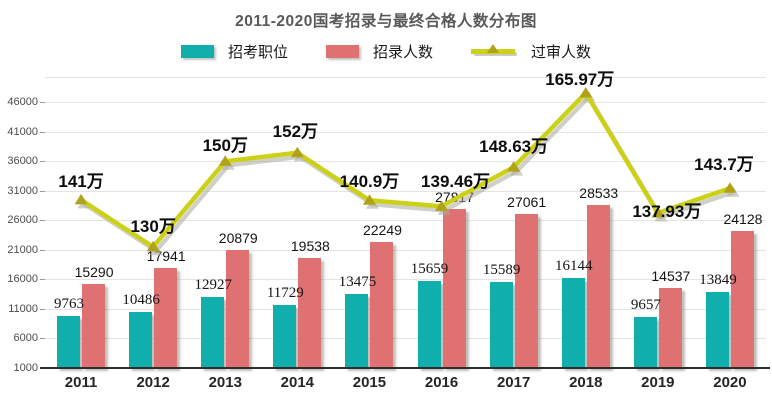 The width and height of the screenshot is (772, 405). I want to click on bar-label-recruits: 19538, so click(310, 246).